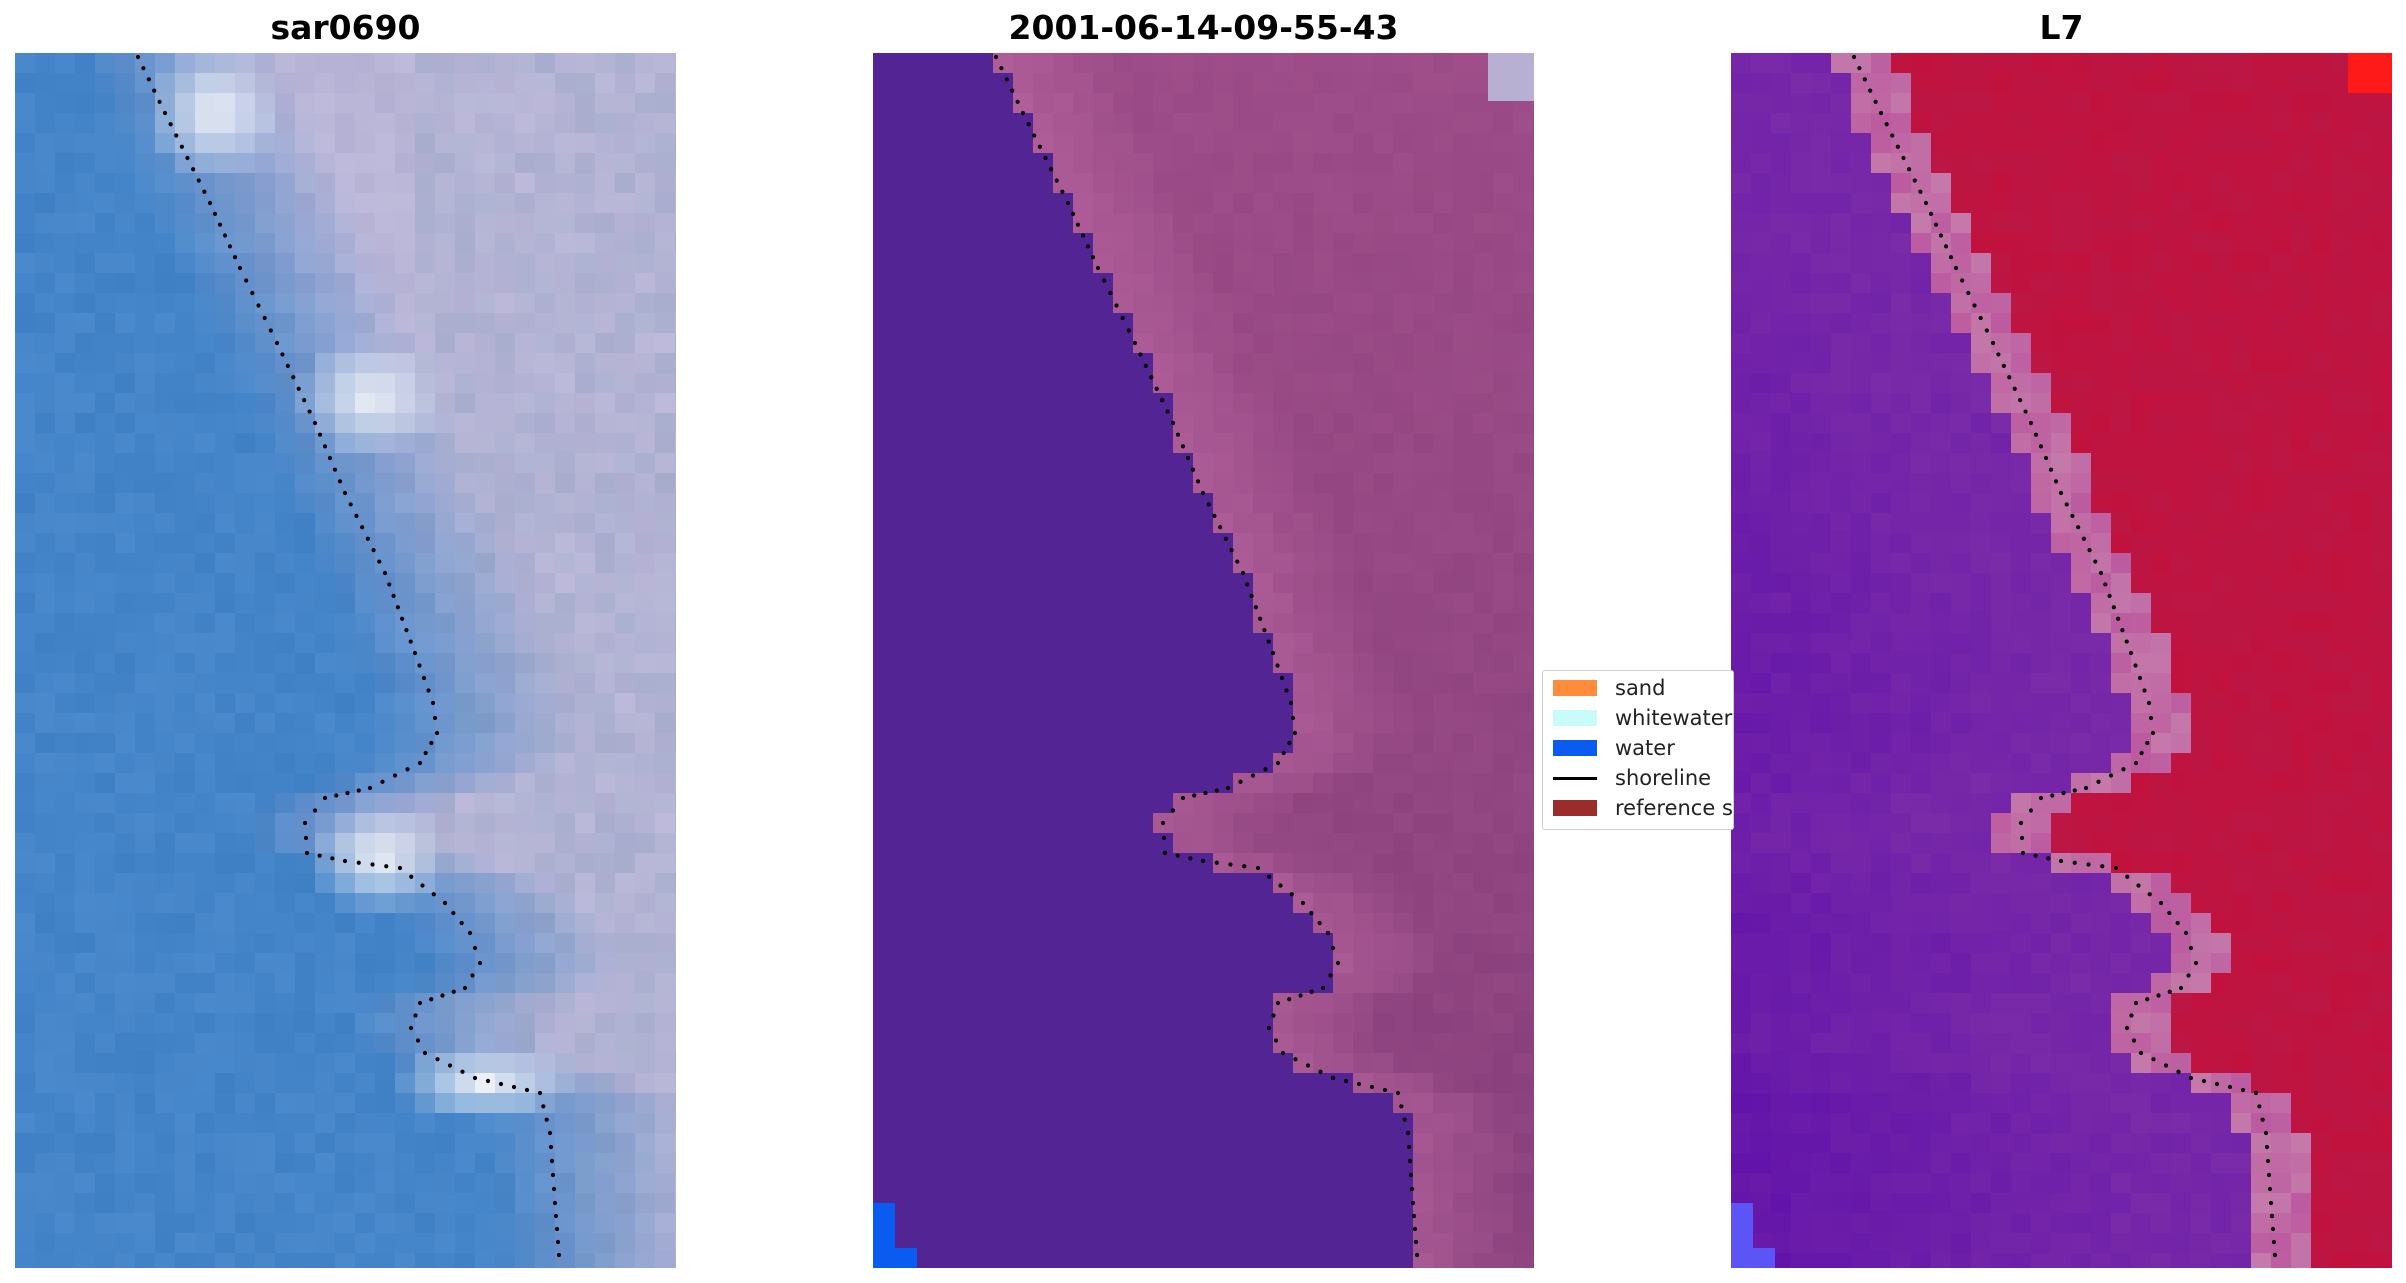 The image size is (2406, 1283). I want to click on legend-entry-sand: sand, so click(1609, 688).